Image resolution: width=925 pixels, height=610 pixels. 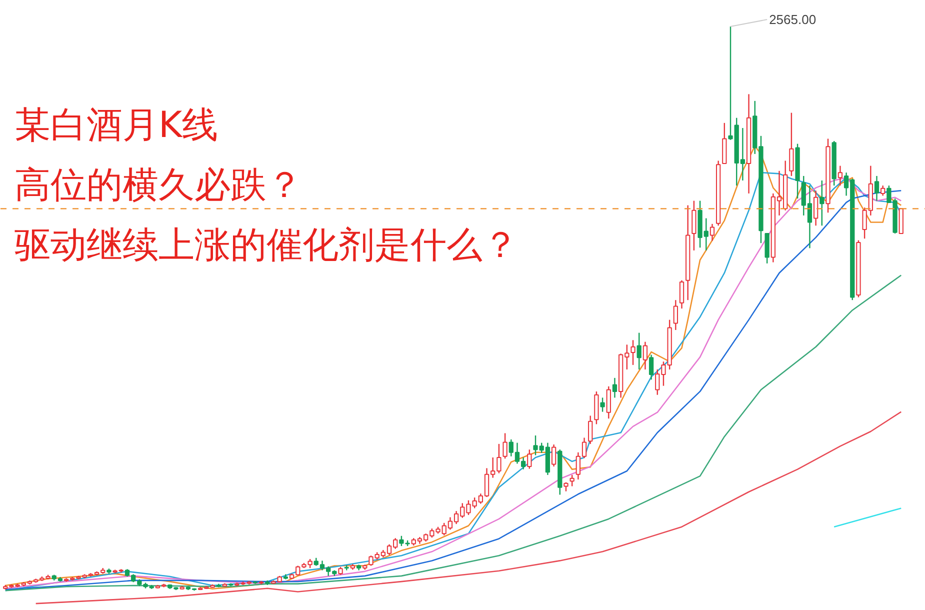 I want to click on annotation: 2565.00, so click(x=792, y=20).